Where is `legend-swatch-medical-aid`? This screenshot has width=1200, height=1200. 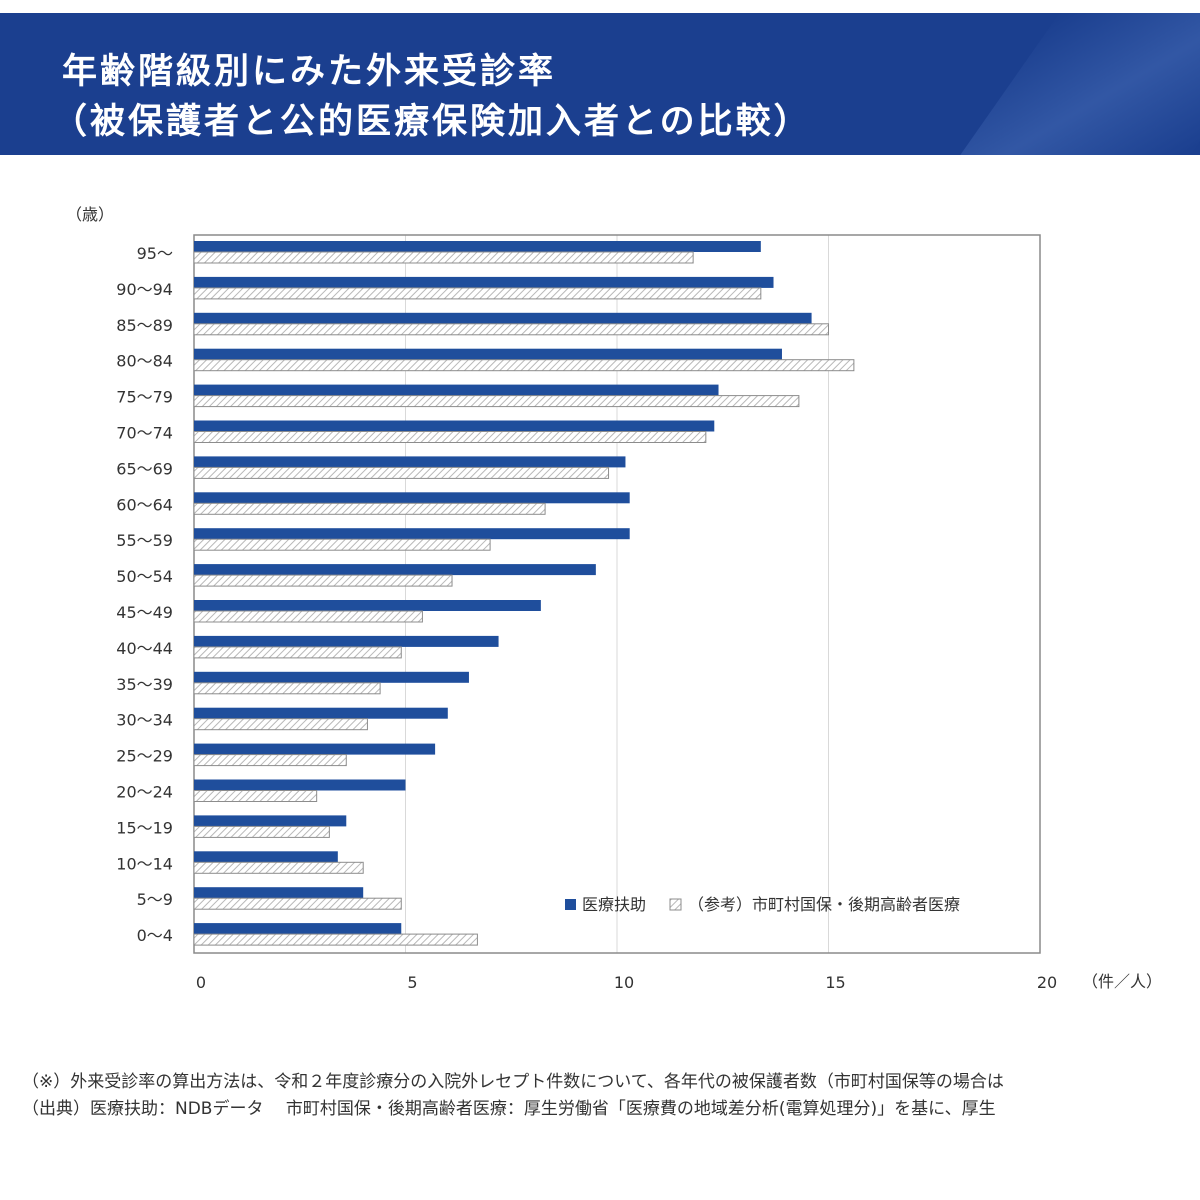 legend-swatch-medical-aid is located at coordinates (570, 904).